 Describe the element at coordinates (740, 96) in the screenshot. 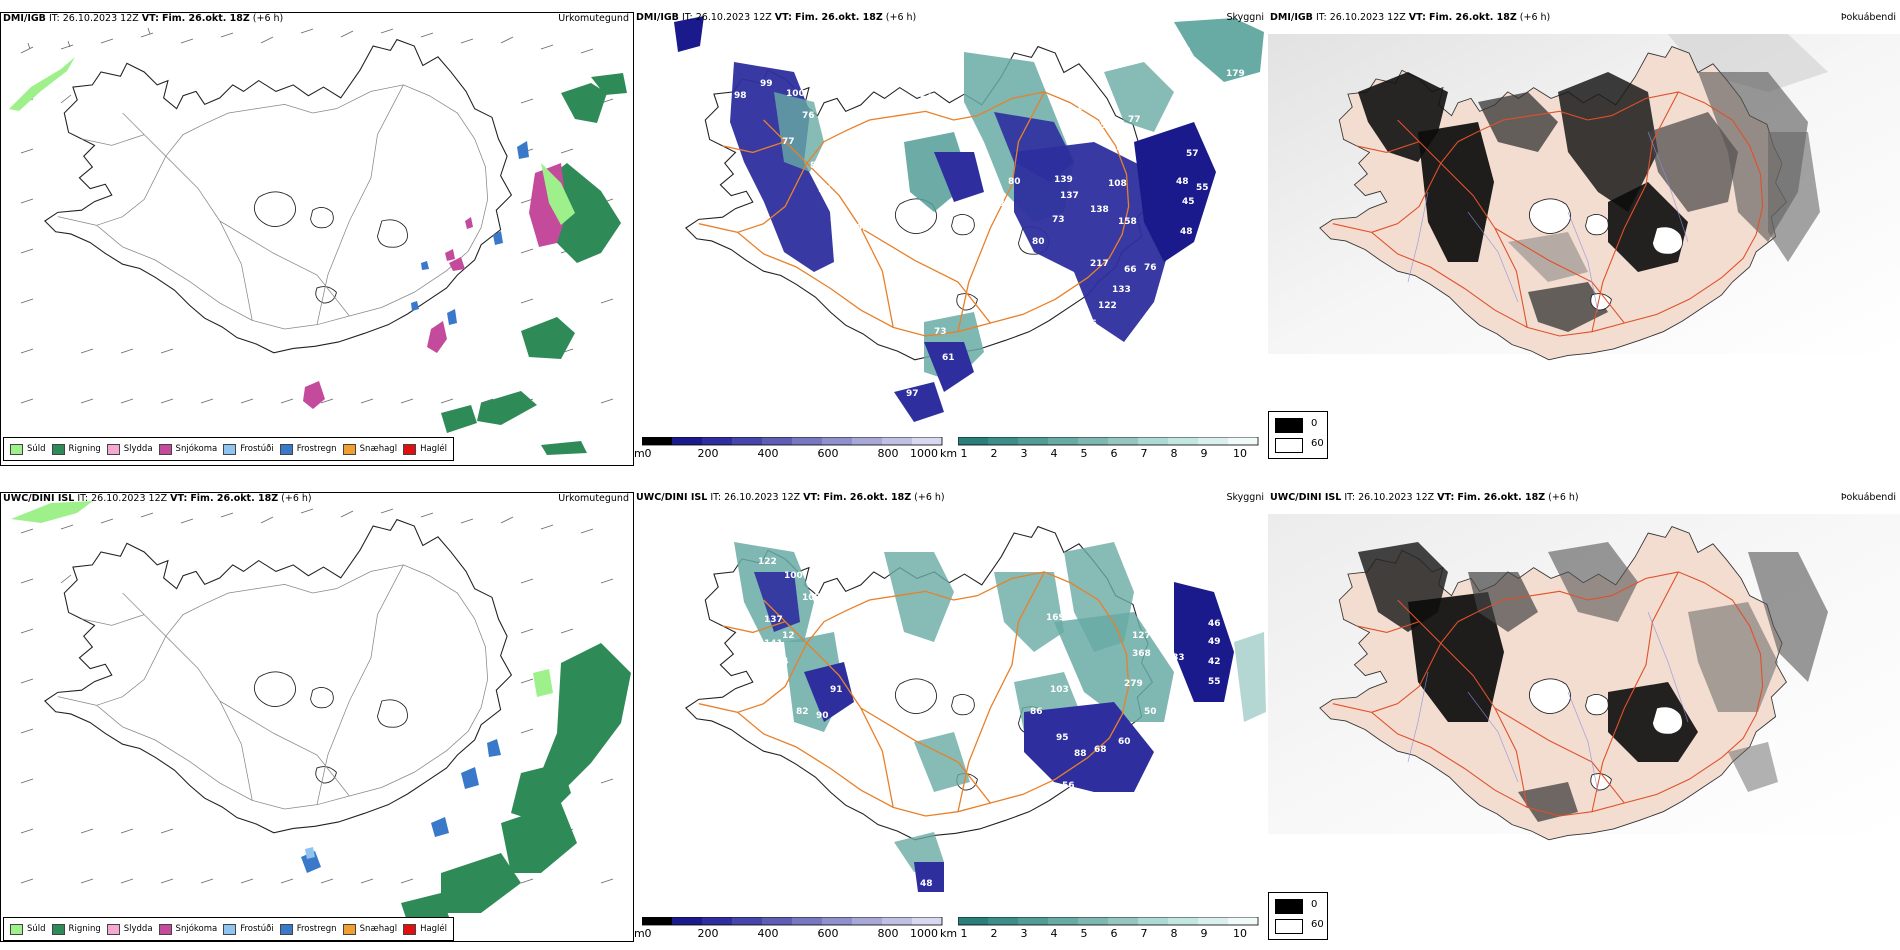

I see `vis-label: 98` at that location.